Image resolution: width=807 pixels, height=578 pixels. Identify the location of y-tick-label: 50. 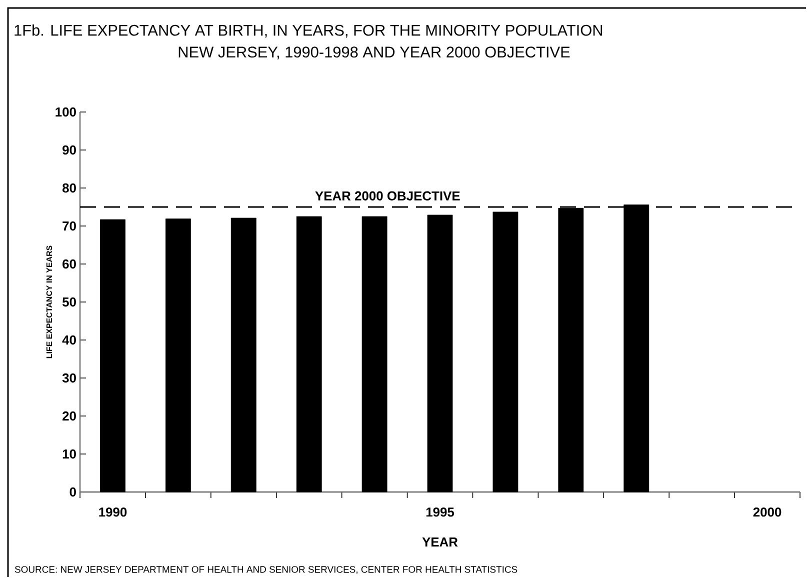
(69, 302).